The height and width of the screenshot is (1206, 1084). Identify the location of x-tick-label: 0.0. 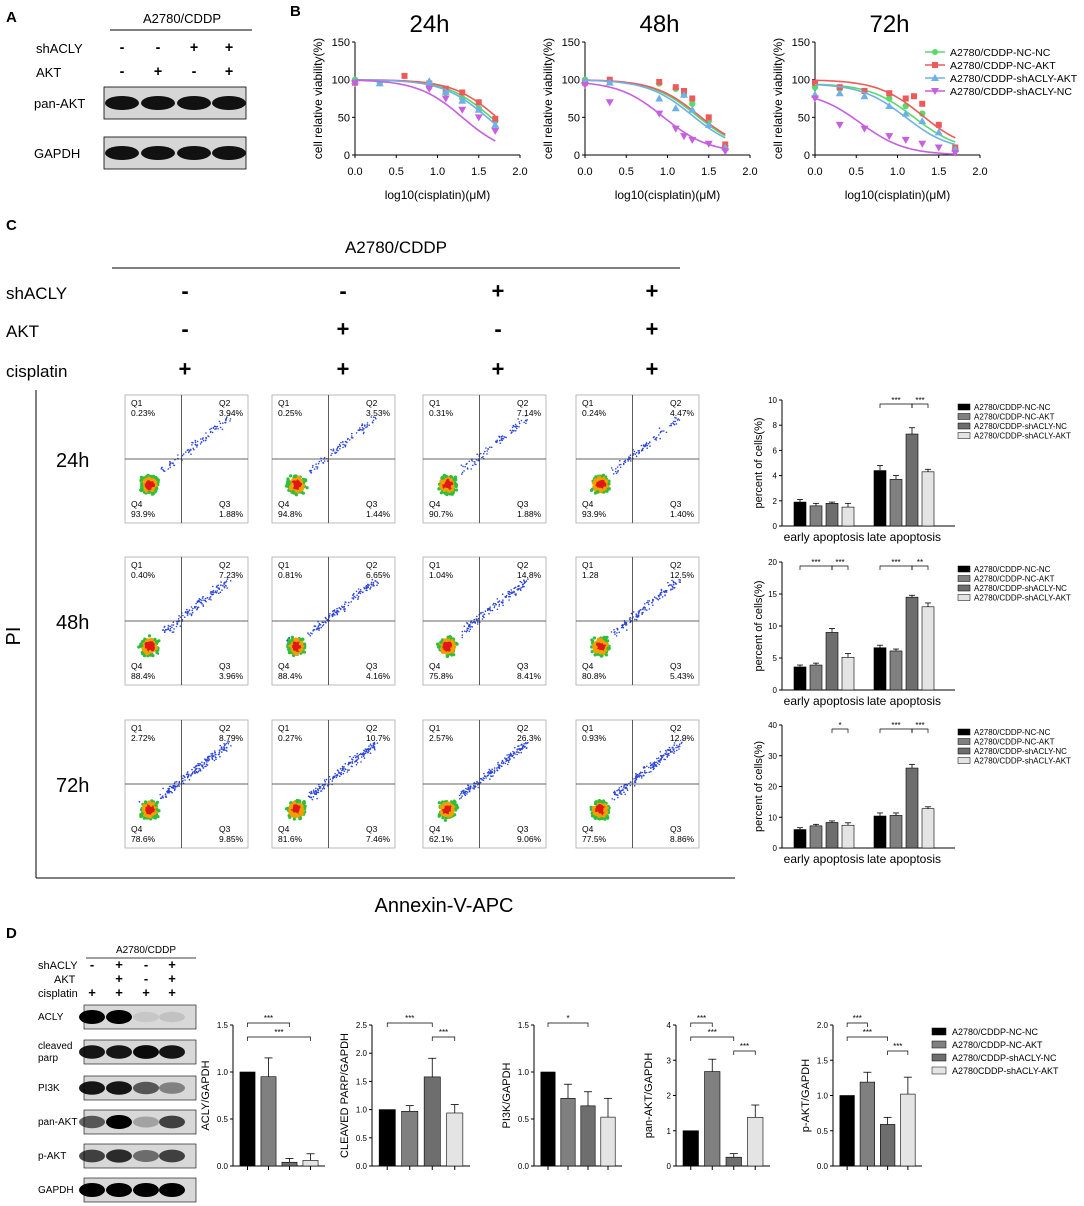
(354, 172).